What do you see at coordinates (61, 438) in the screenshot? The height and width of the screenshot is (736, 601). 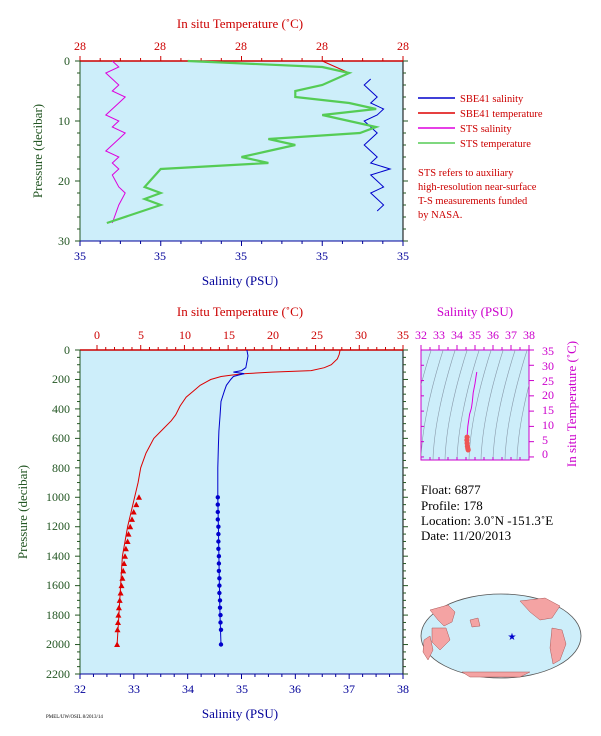 I see `bottom-pressure-tick-label: 600` at bounding box center [61, 438].